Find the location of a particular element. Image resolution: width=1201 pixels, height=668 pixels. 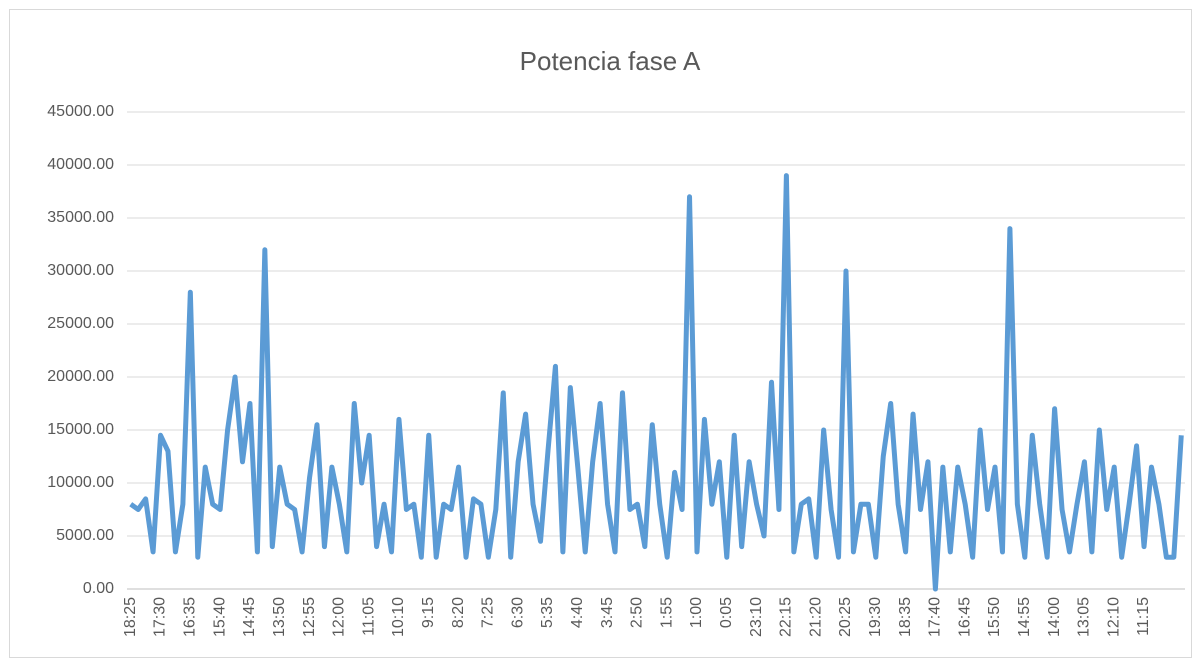

x-tick-label: 5:35 is located at coordinates (547, 612).